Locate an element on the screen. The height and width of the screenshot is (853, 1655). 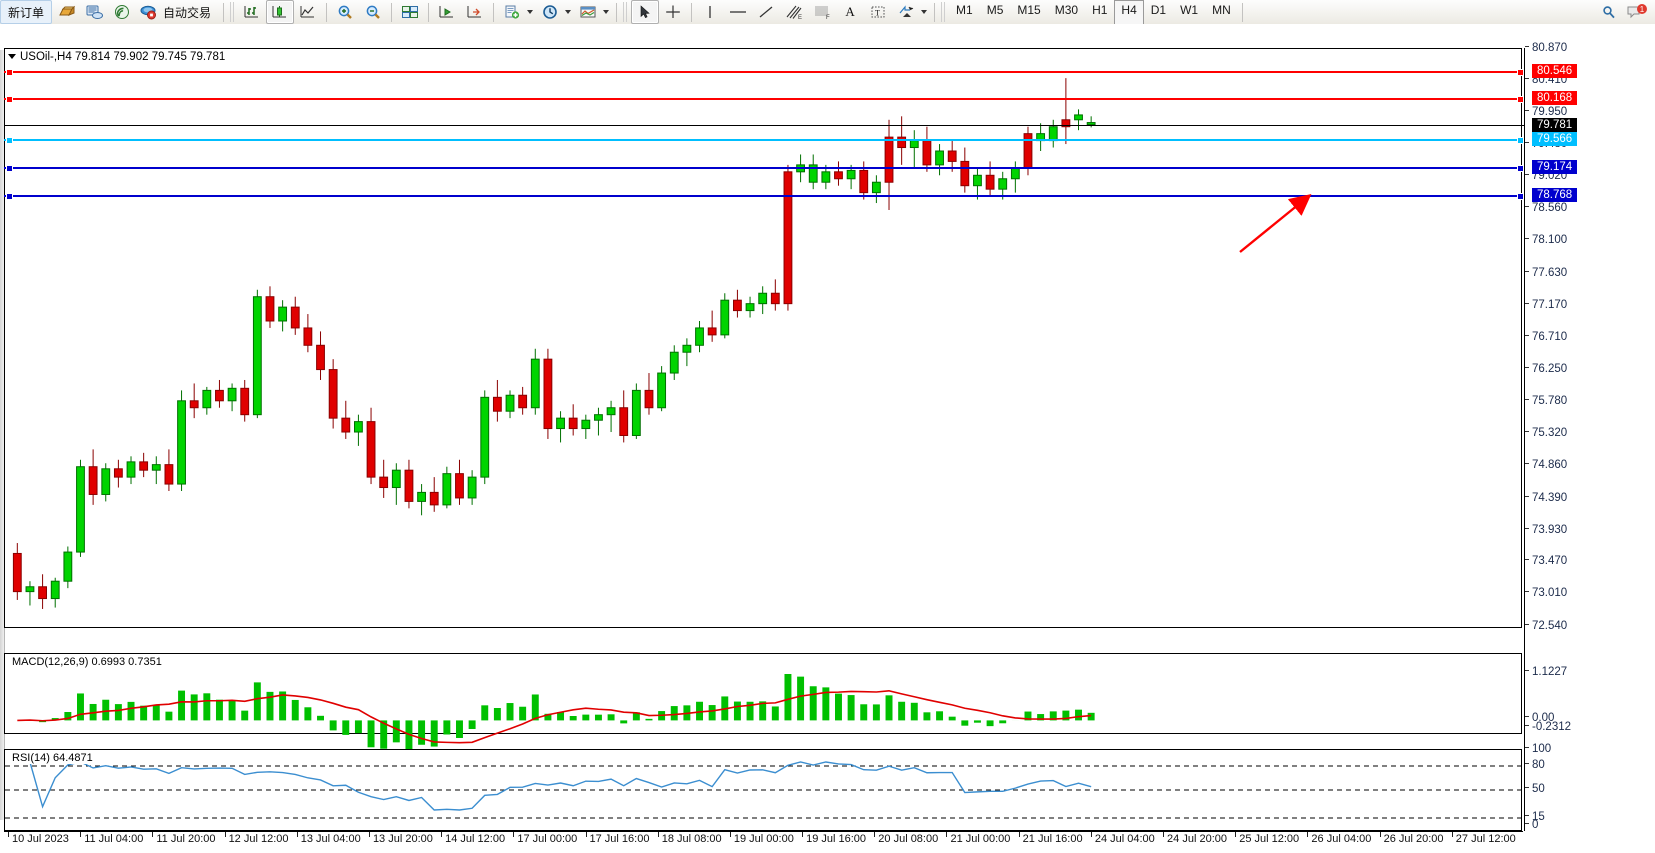
notifications-icon: 1 is located at coordinates (1637, 12).